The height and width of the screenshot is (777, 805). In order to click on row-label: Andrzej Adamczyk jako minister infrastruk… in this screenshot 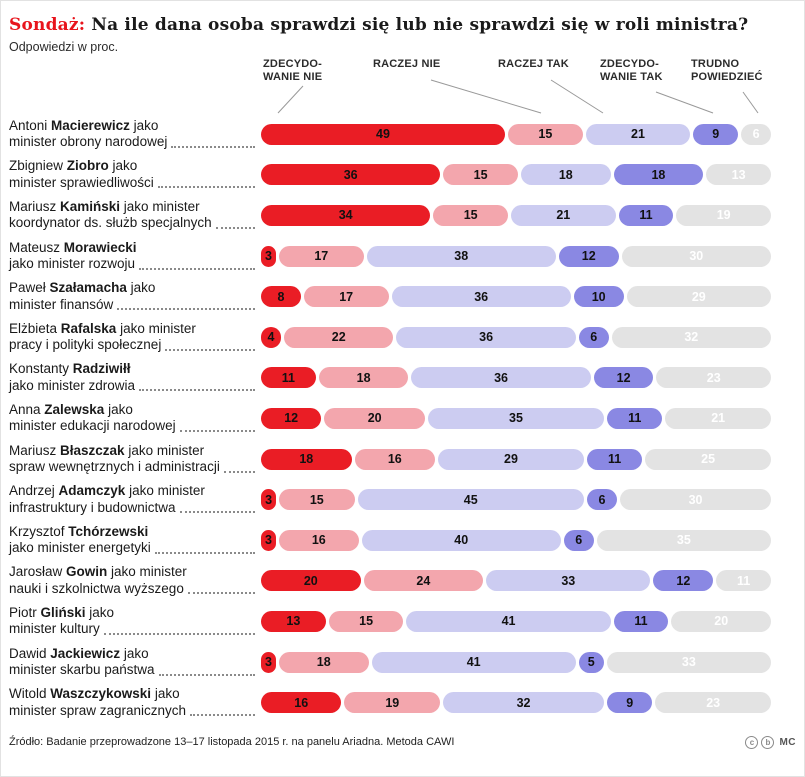, I will do `click(135, 499)`.